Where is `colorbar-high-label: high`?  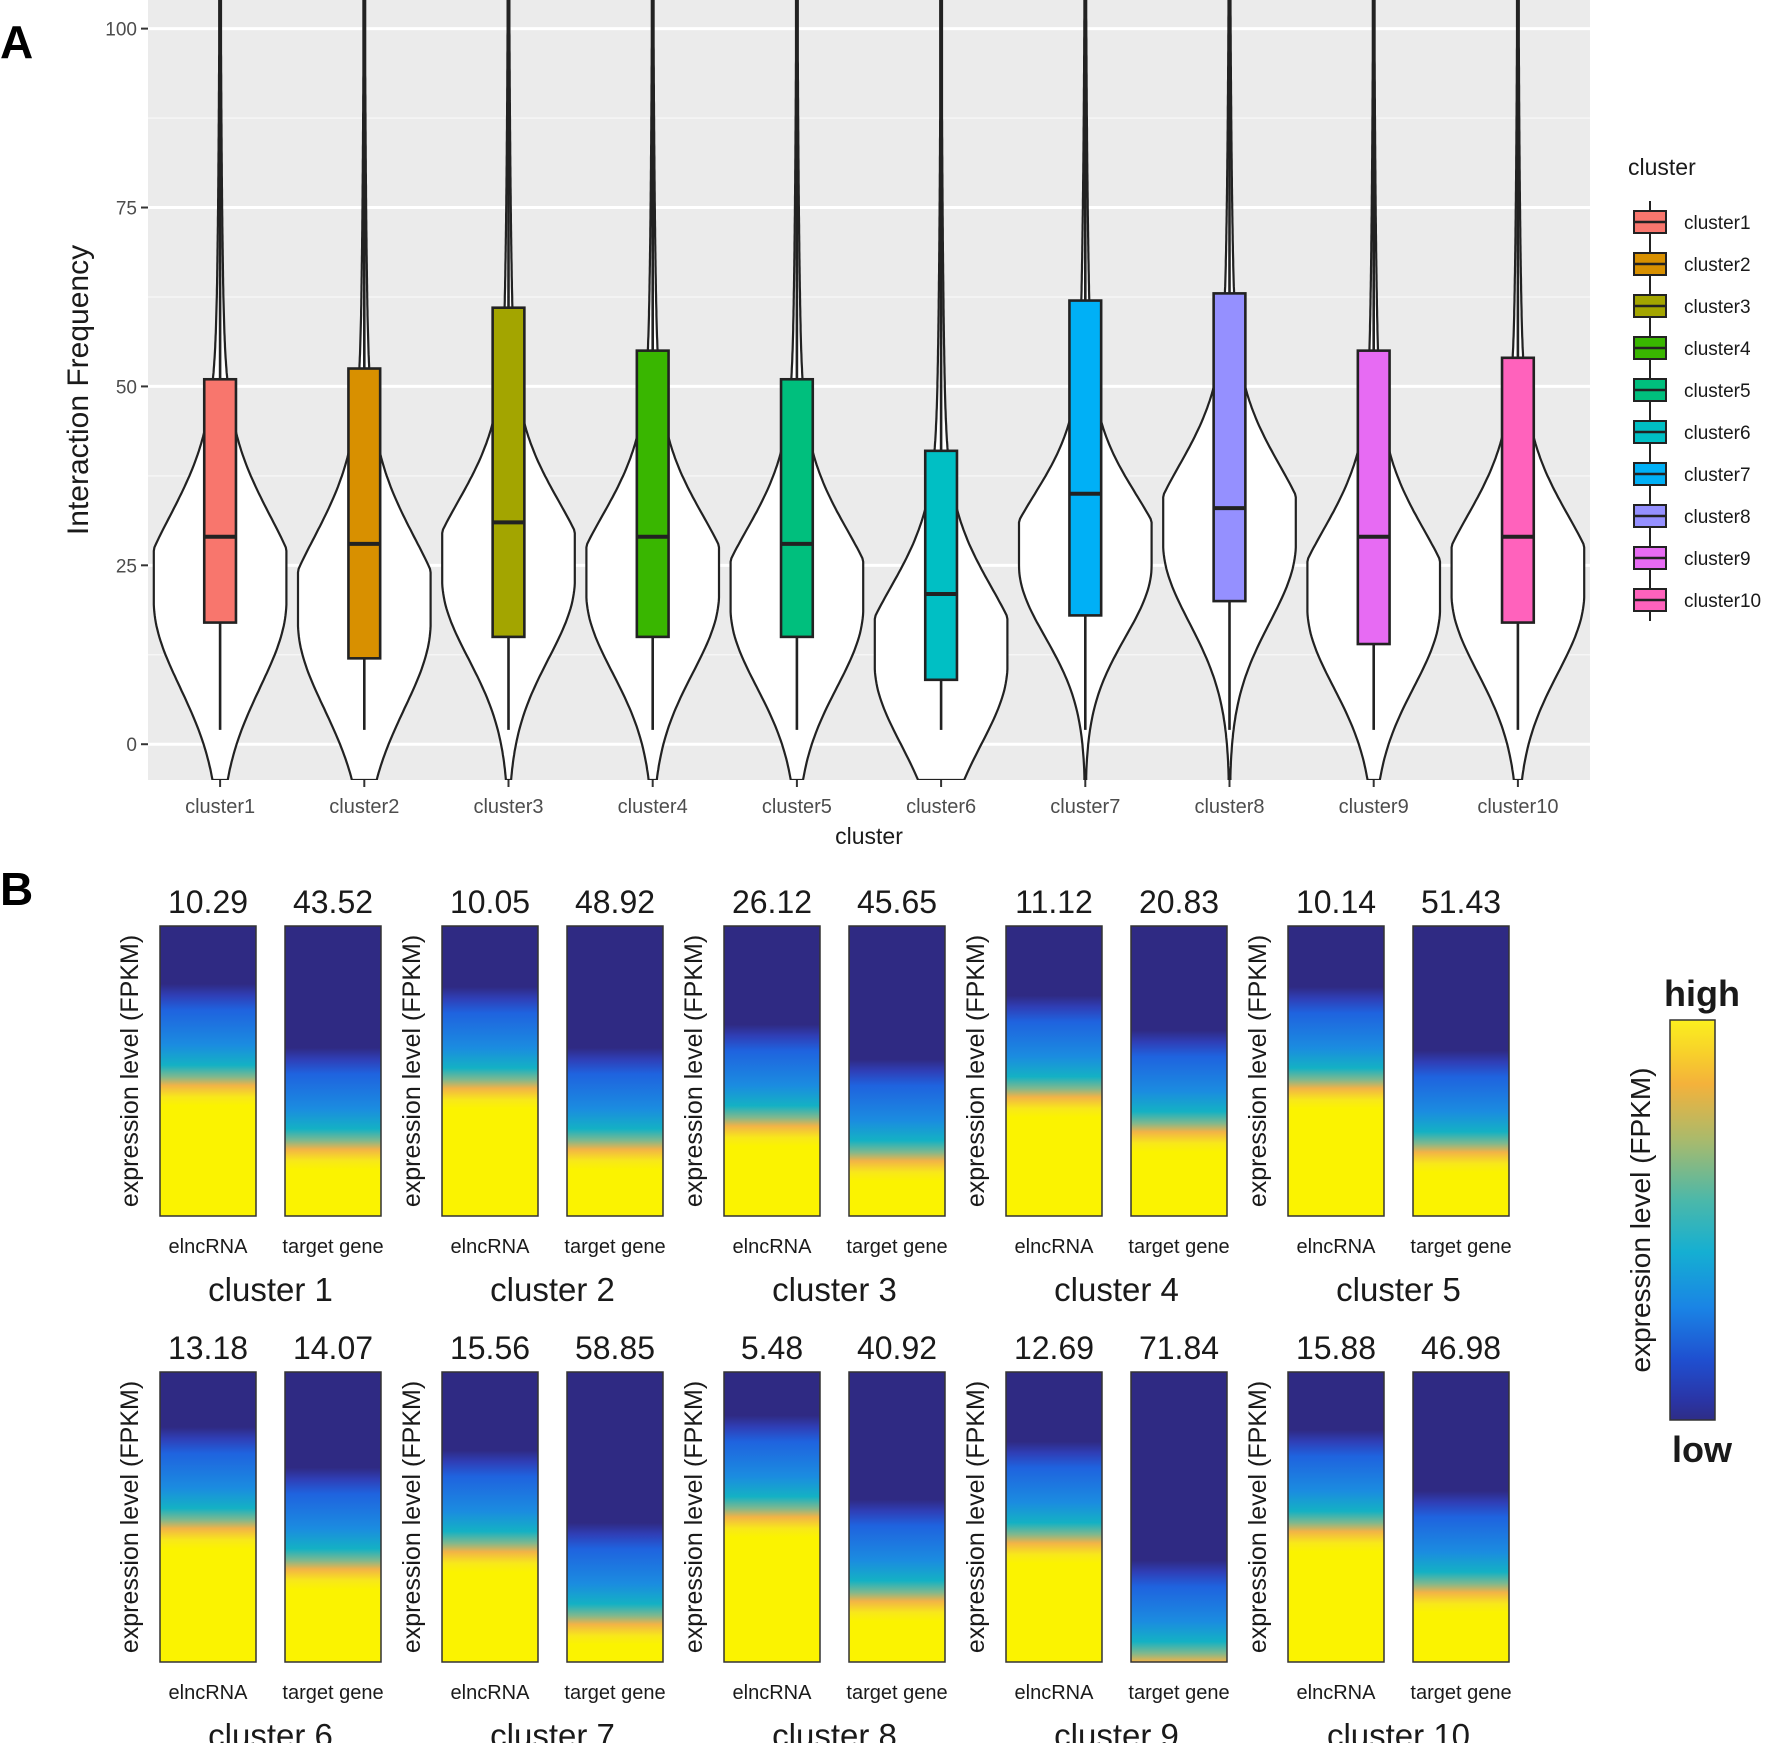 colorbar-high-label: high is located at coordinates (1702, 993).